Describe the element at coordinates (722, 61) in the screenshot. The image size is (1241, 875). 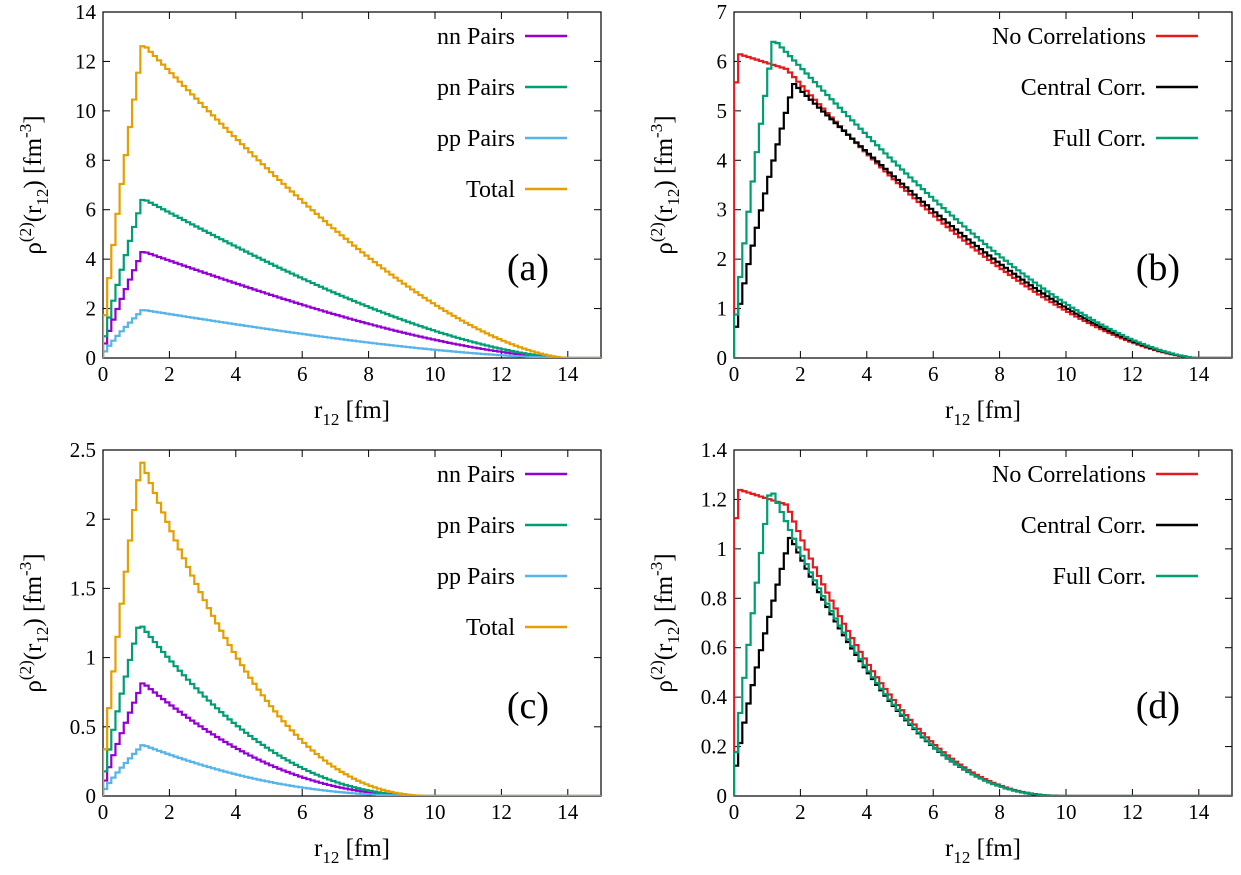
I see `y-tick-label: 6` at that location.